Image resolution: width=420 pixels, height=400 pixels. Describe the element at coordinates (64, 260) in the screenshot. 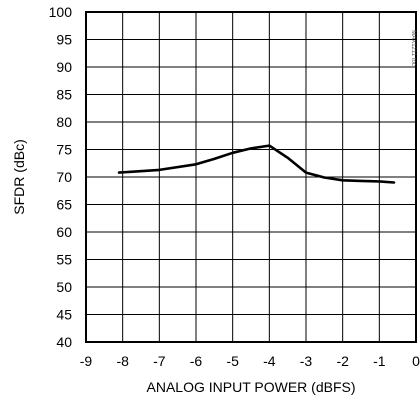

I see `y-tick-label: 55` at that location.